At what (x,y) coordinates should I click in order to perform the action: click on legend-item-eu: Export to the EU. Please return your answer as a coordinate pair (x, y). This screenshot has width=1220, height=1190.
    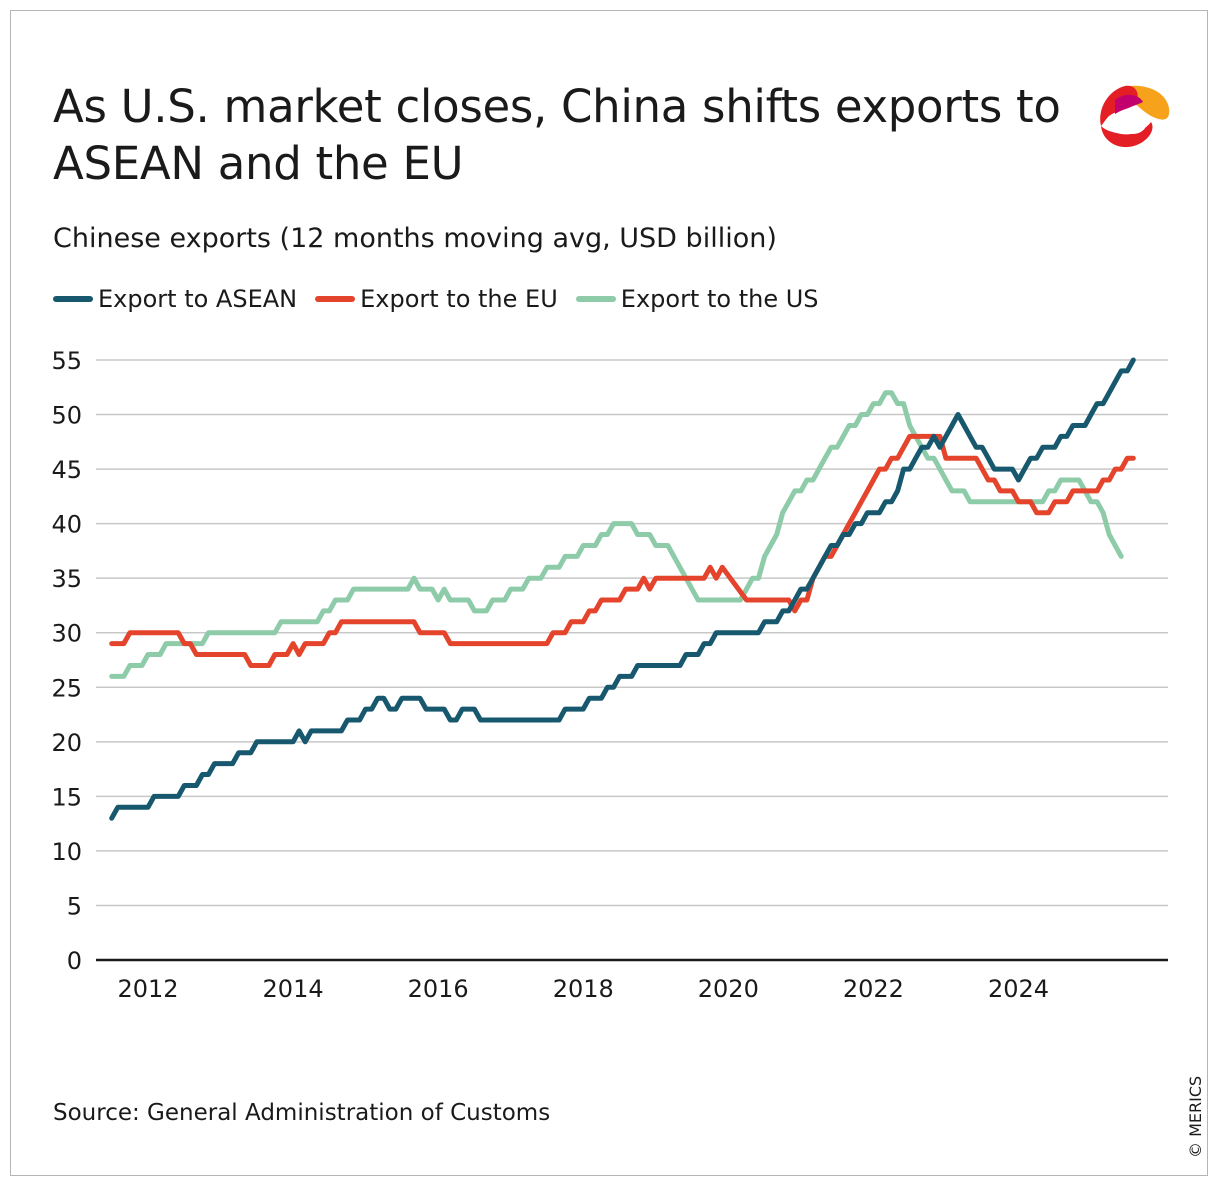
    Looking at the image, I should click on (436, 299).